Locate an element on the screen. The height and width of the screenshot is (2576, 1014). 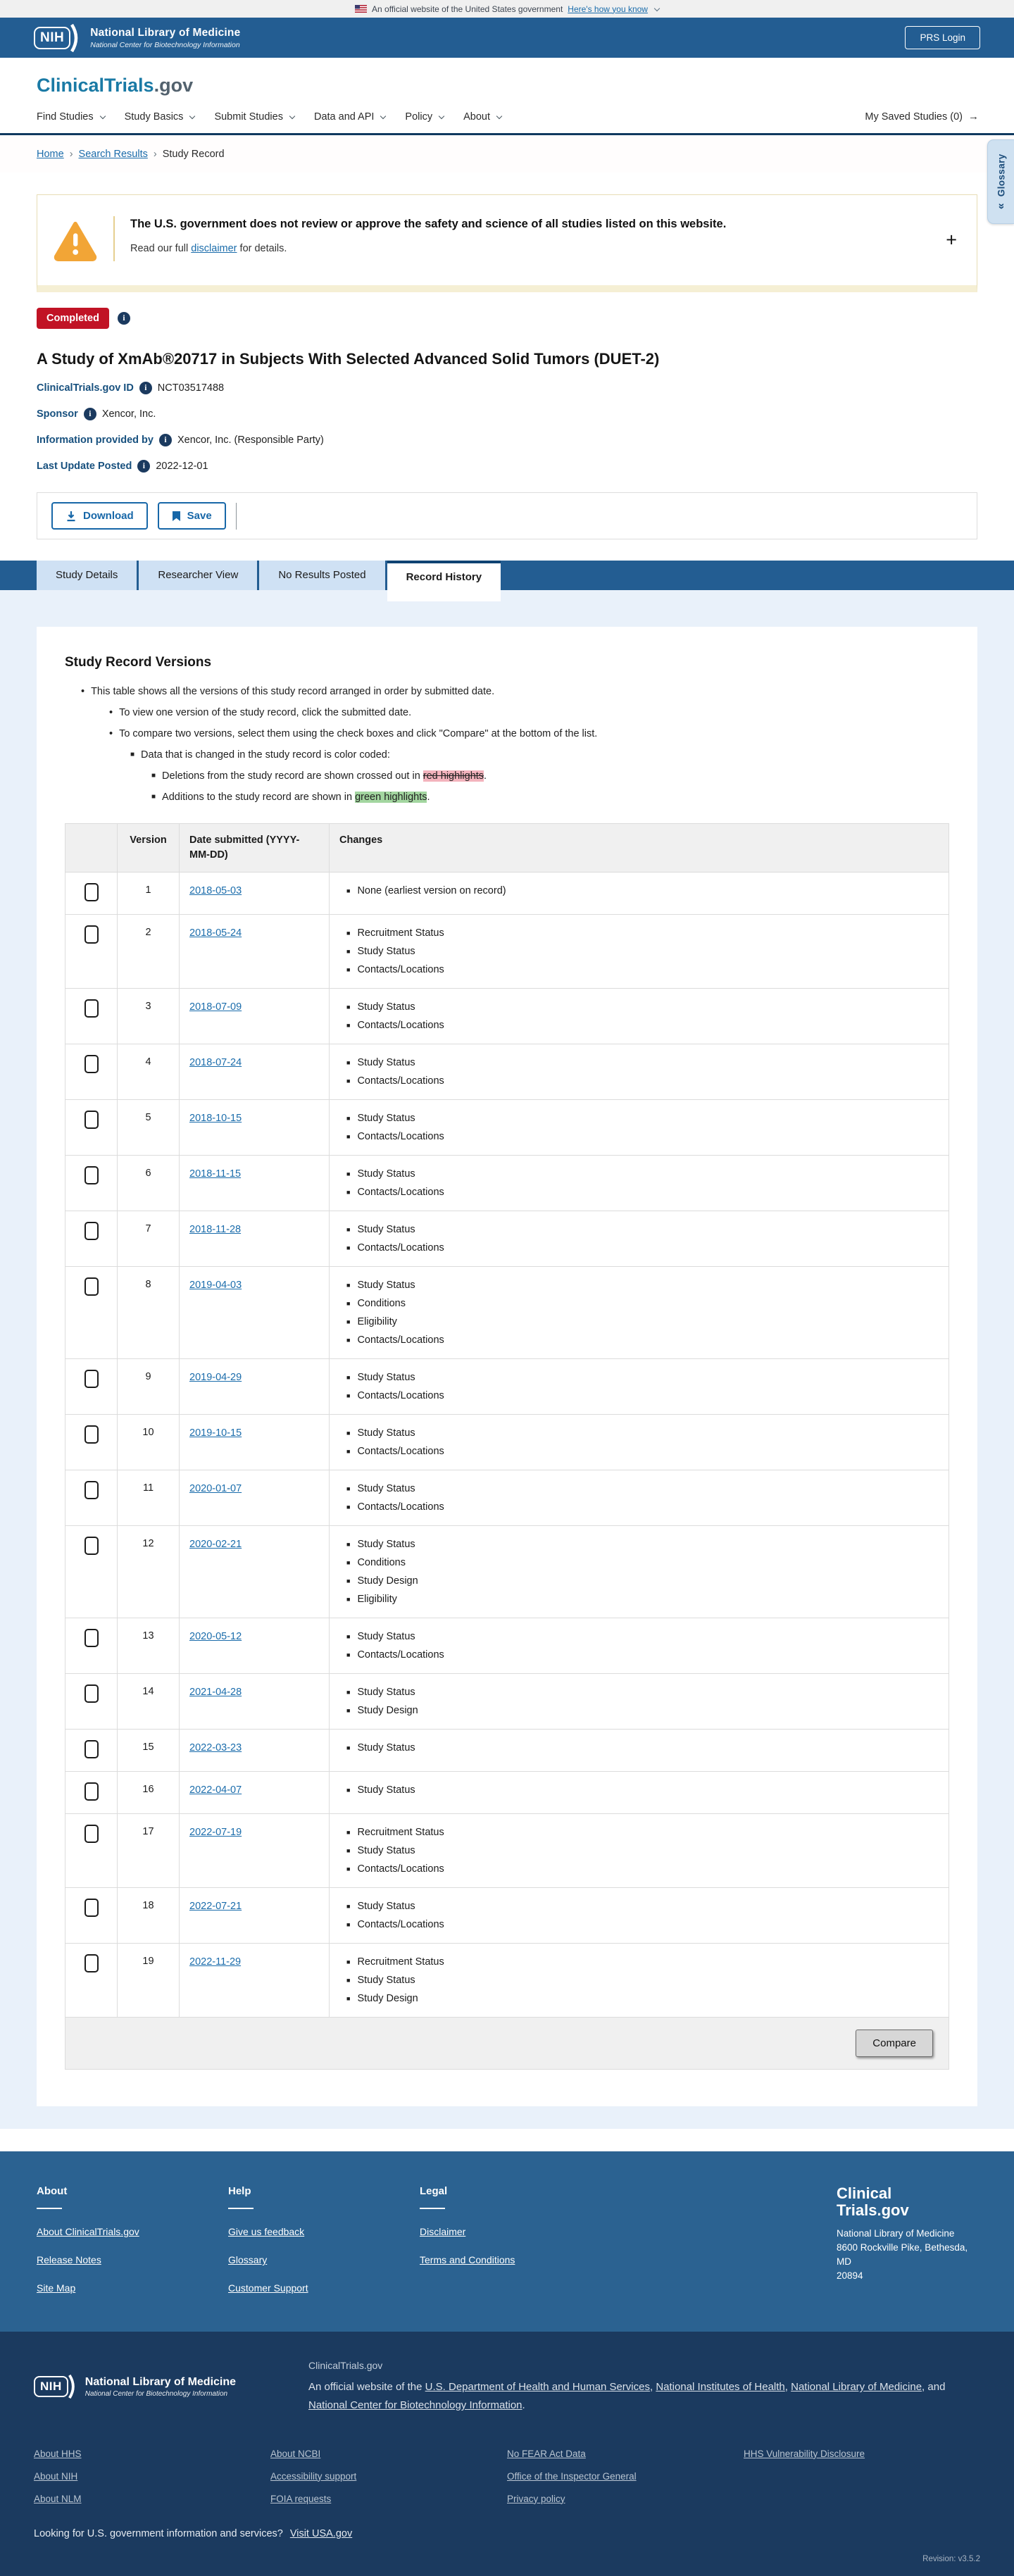
gov-link-foia-requests: FOIA requests is located at coordinates (301, 2498).